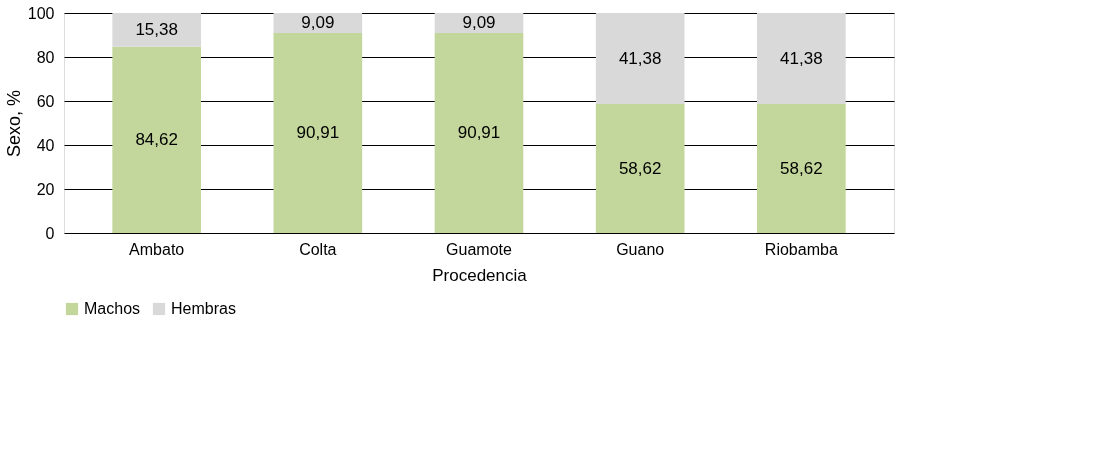  I want to click on data-label: 15,38, so click(156, 29).